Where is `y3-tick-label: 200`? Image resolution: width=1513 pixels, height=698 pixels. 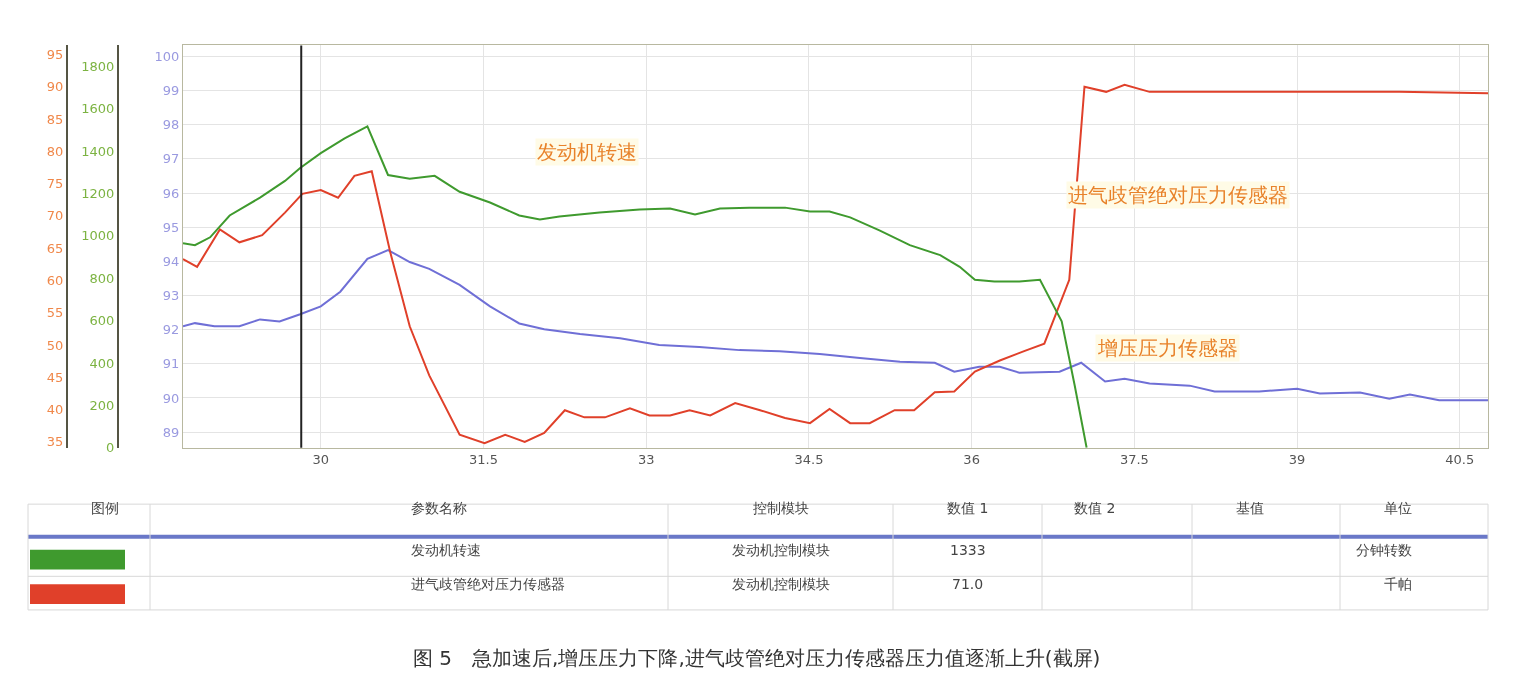
y3-tick-label: 200 is located at coordinates (102, 405).